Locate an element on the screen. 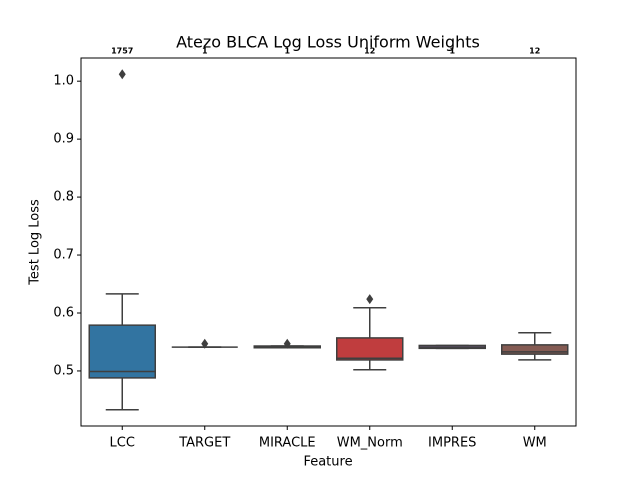 The image size is (640, 484). count-label: 1757 is located at coordinates (122, 51).